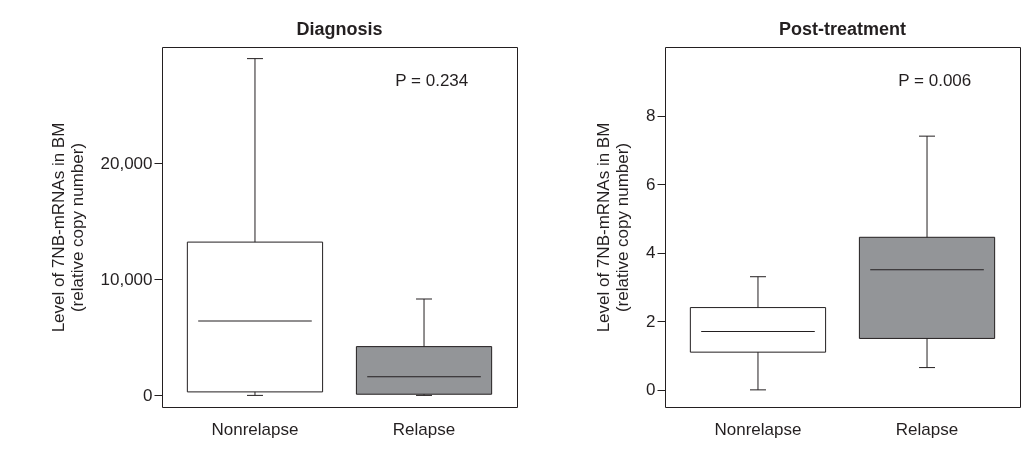  I want to click on chart-title: Diagnosis, so click(339, 29).